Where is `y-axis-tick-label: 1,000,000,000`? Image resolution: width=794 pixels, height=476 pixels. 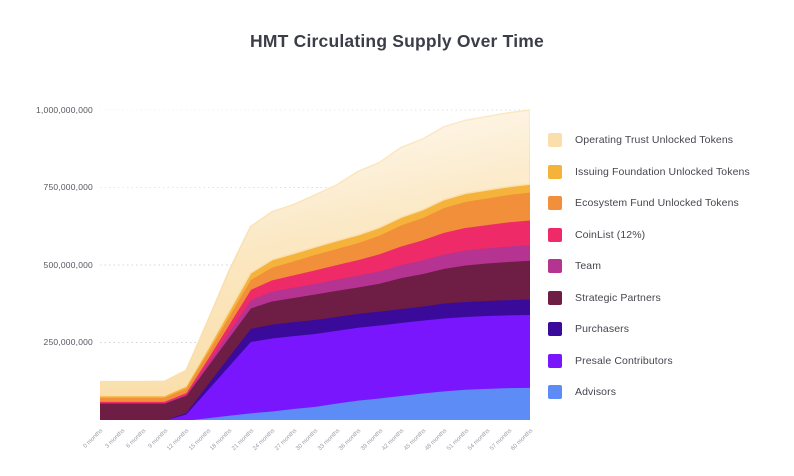
y-axis-tick-label: 1,000,000,000 is located at coordinates (64, 109).